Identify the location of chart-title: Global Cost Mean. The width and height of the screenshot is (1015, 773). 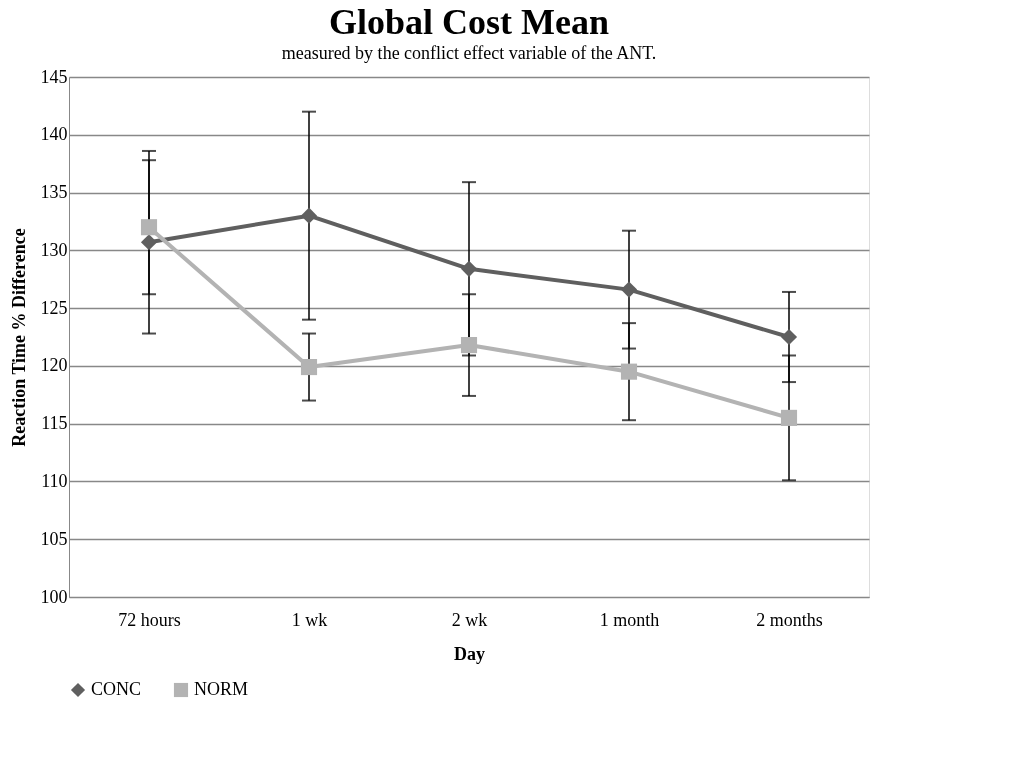
(469, 22).